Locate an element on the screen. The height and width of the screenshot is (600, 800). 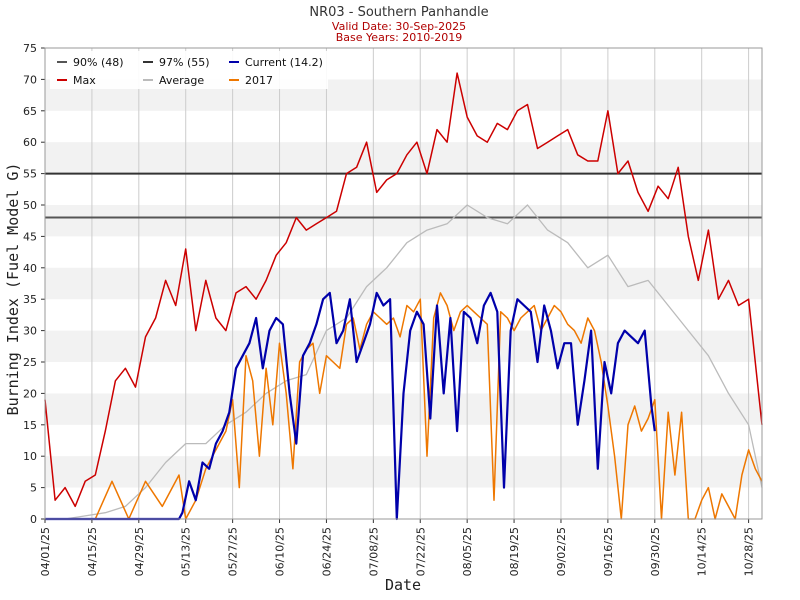
x-tick-label: 09/16/25 is located at coordinates (608, 551).